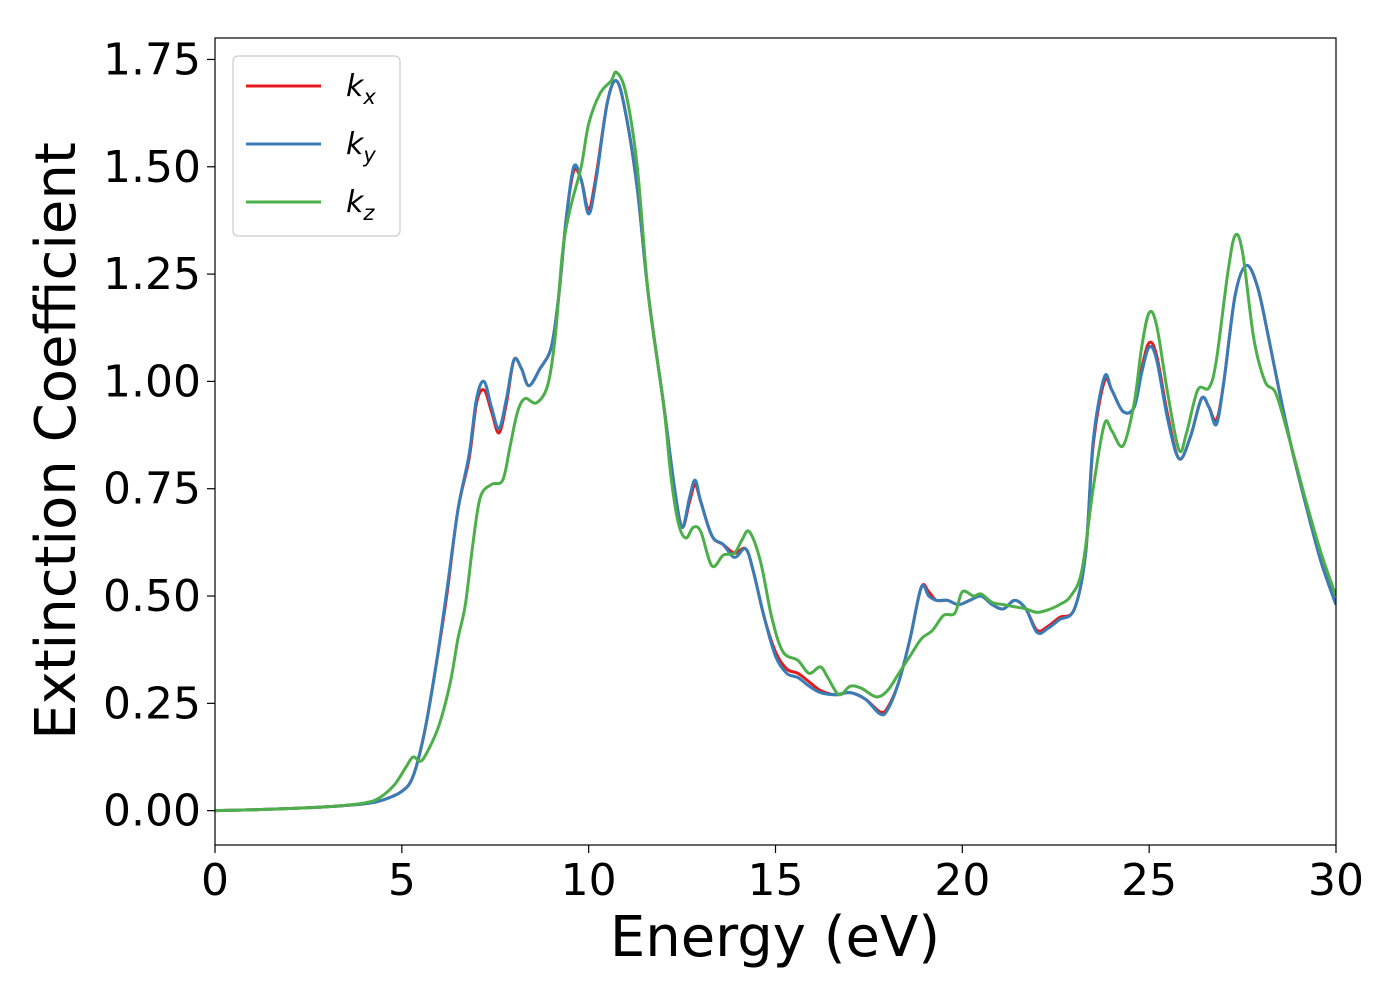  What do you see at coordinates (152, 596) in the screenshot?
I see `y-tick-label: 0.50` at bounding box center [152, 596].